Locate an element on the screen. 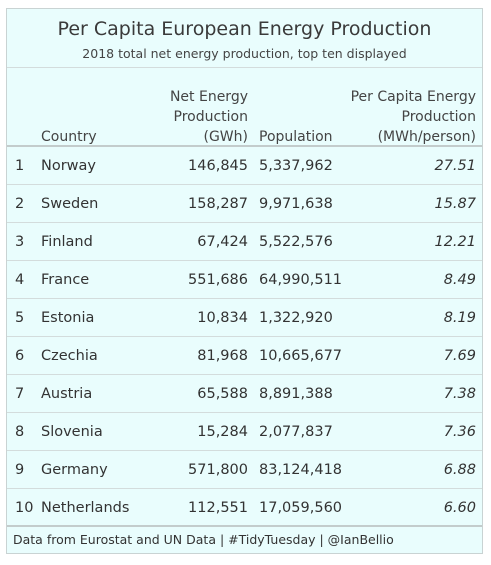 This screenshot has height=565, width=491. row-country: Finland is located at coordinates (67, 242).